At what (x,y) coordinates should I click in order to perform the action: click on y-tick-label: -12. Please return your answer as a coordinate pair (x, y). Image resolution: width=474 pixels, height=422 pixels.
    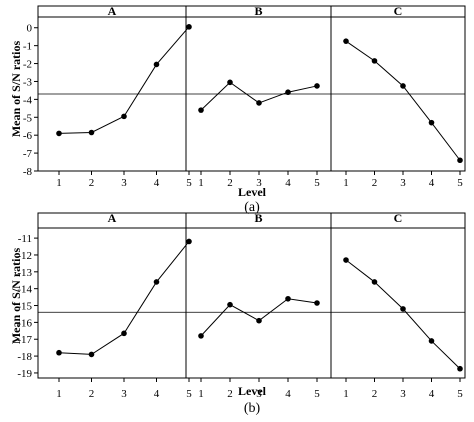
    Looking at the image, I should click on (24, 256).